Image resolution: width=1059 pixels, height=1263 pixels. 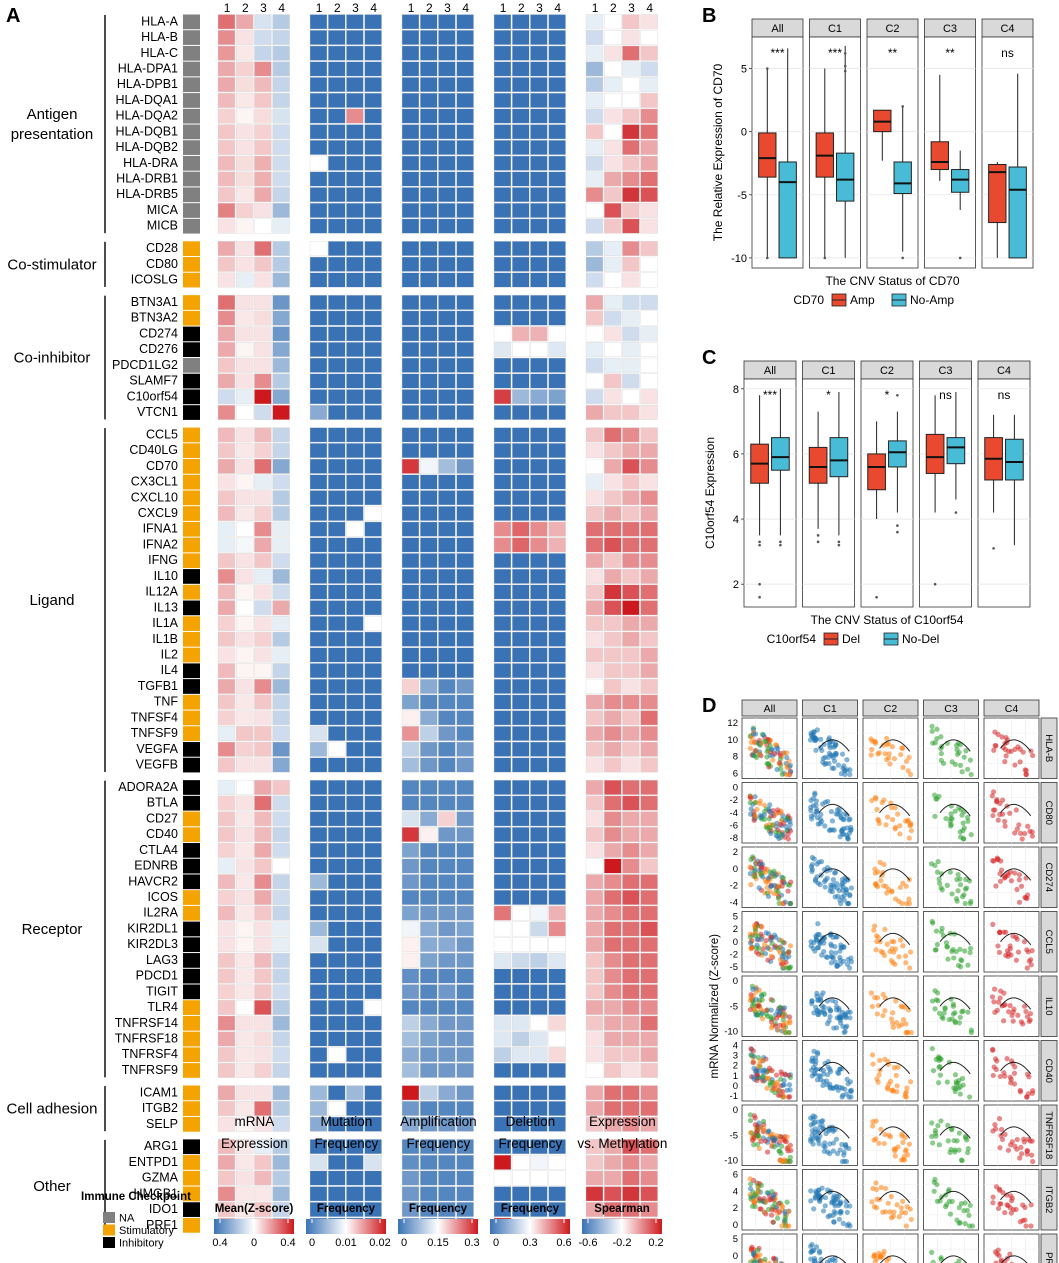 What do you see at coordinates (1048, 942) in the screenshot?
I see `row-label: CCL5` at bounding box center [1048, 942].